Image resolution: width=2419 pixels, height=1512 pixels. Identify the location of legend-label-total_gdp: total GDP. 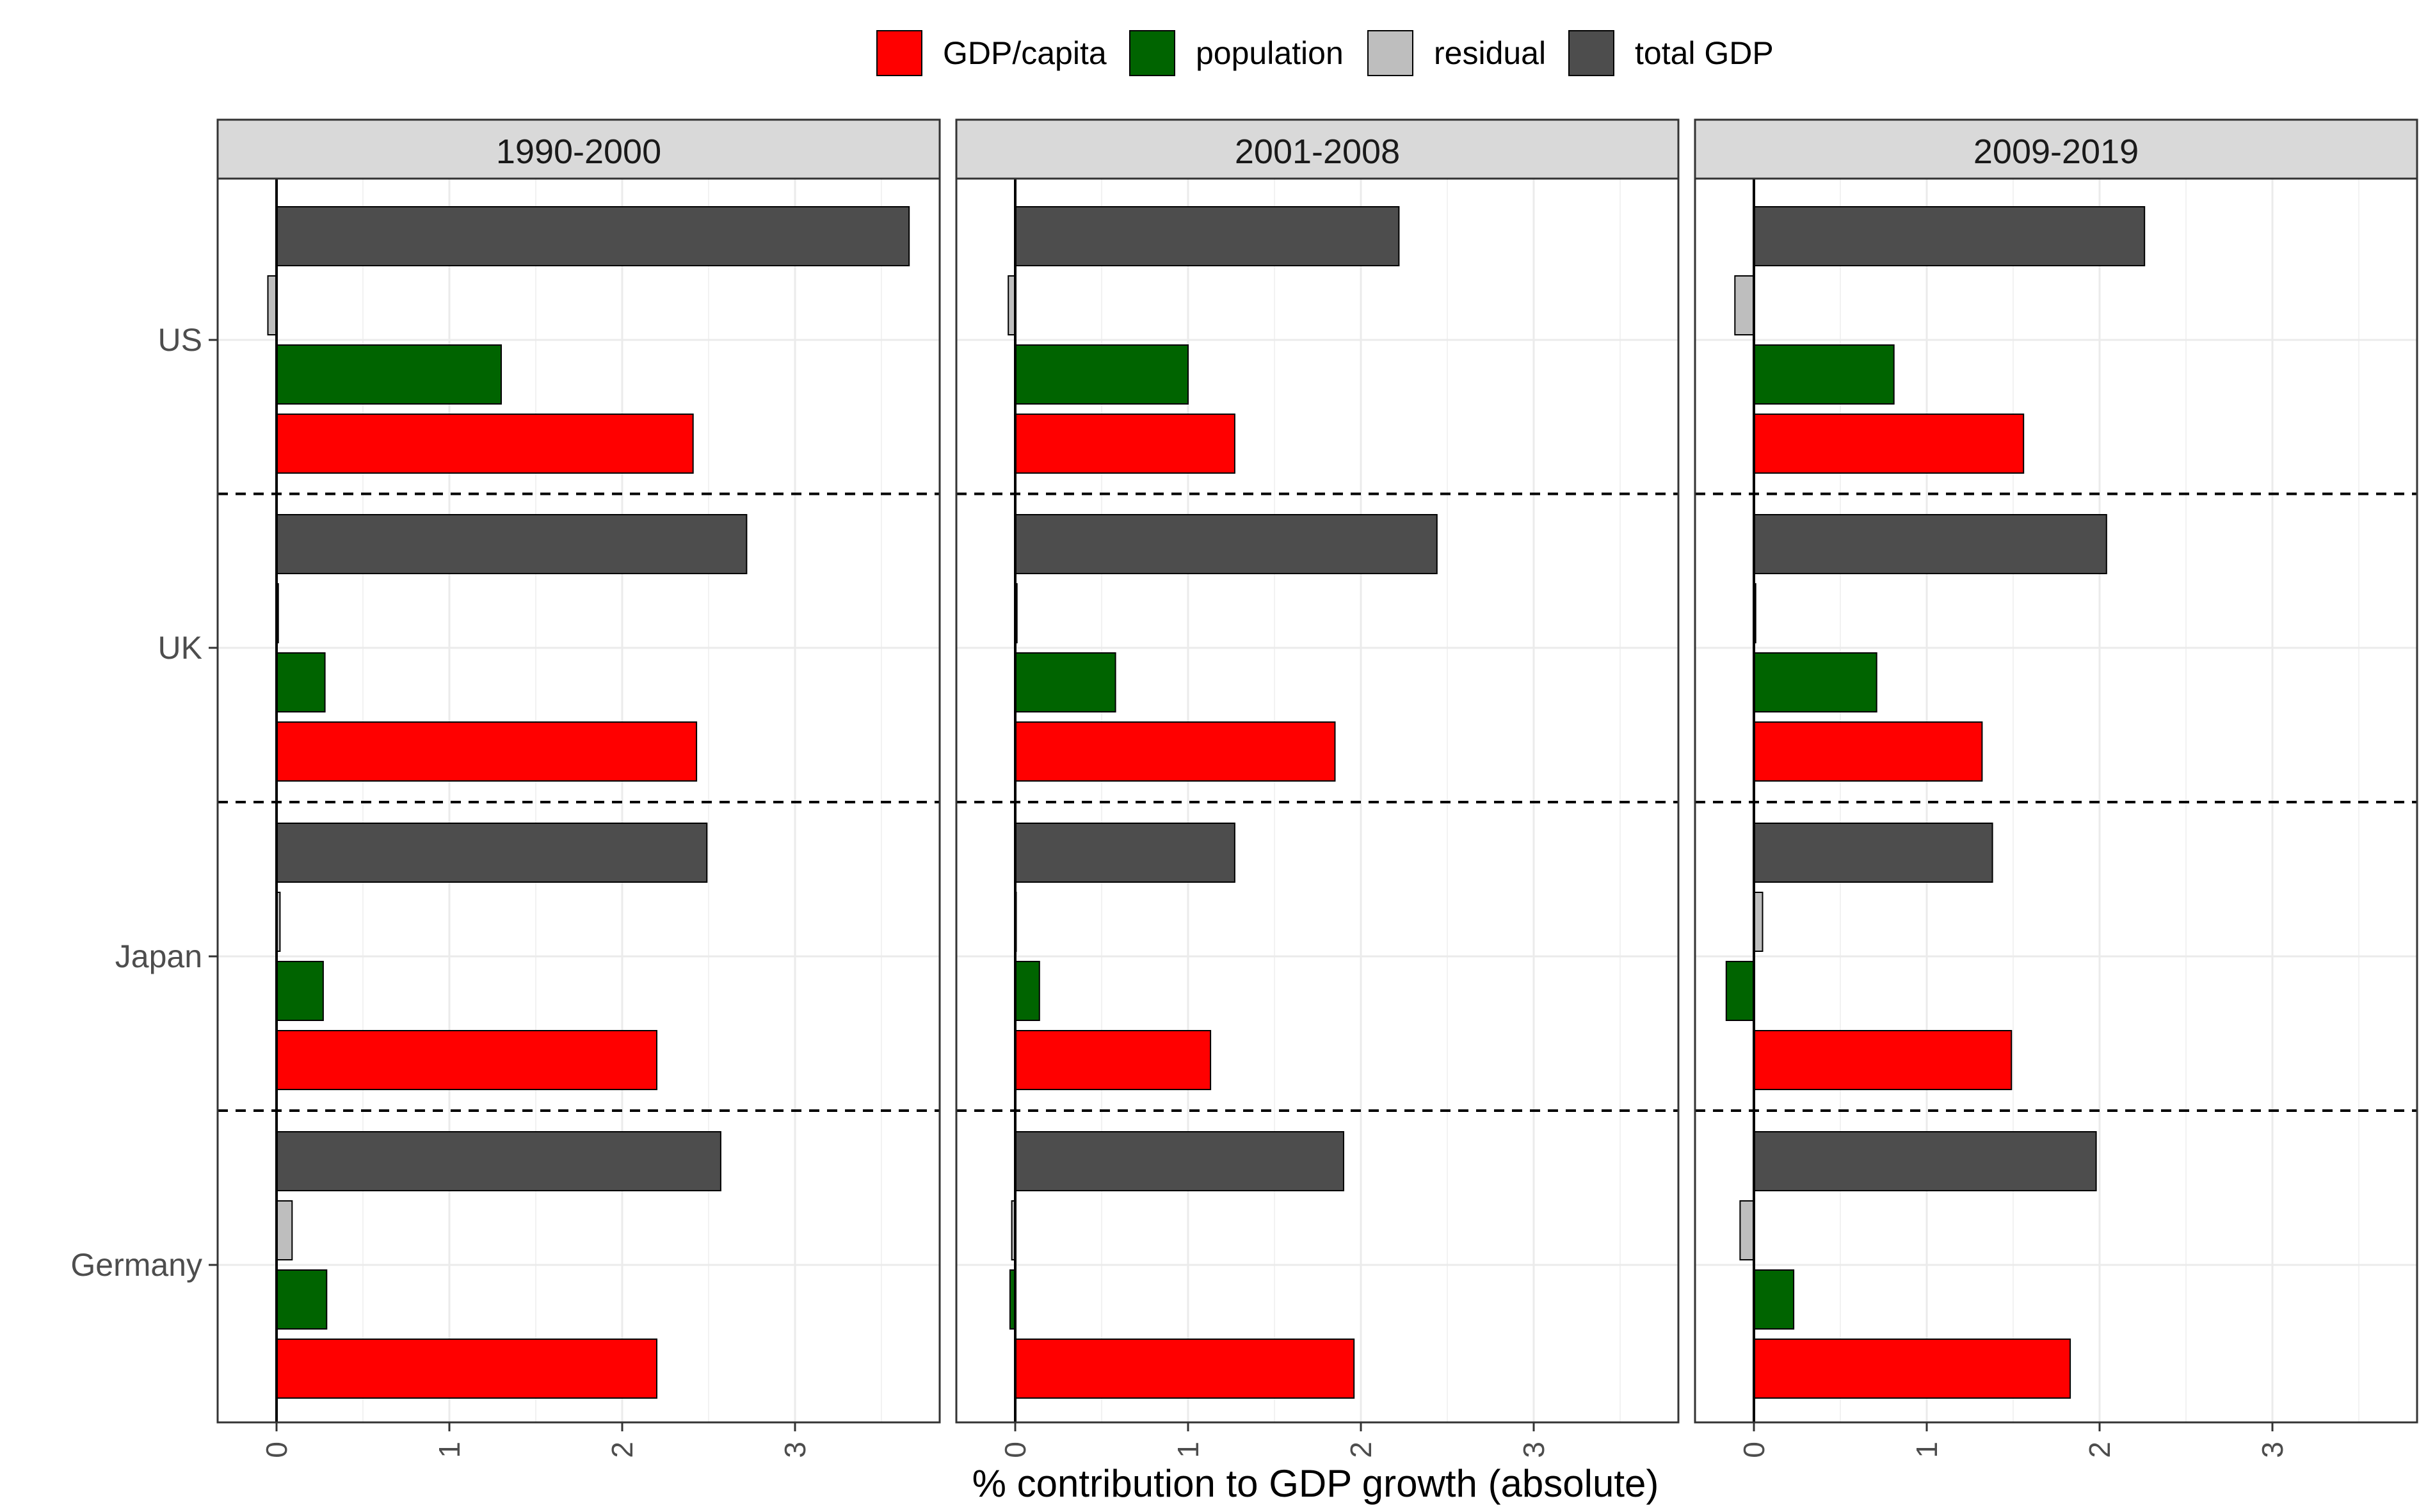
(1704, 53).